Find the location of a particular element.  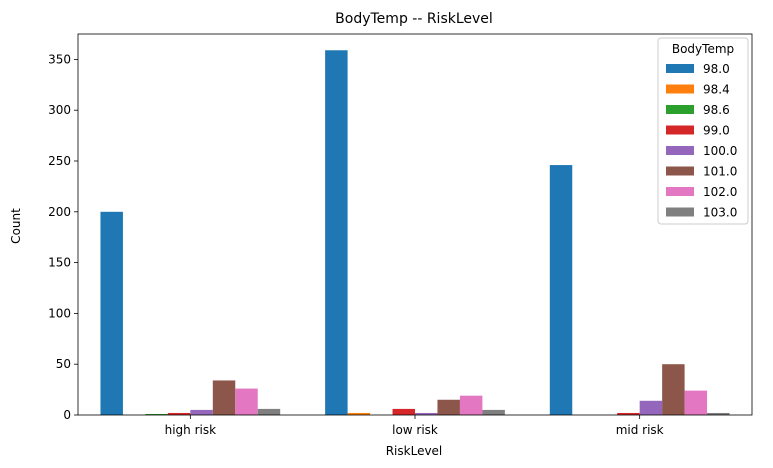

x-axis-label: RiskLevel is located at coordinates (414, 451).